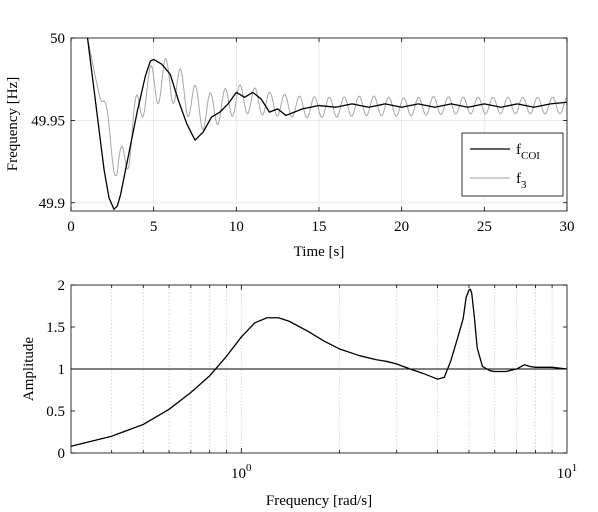 Image resolution: width=598 pixels, height=512 pixels. What do you see at coordinates (319, 501) in the screenshot?
I see `bottom-x-axis-label: Frequency [rad/s]` at bounding box center [319, 501].